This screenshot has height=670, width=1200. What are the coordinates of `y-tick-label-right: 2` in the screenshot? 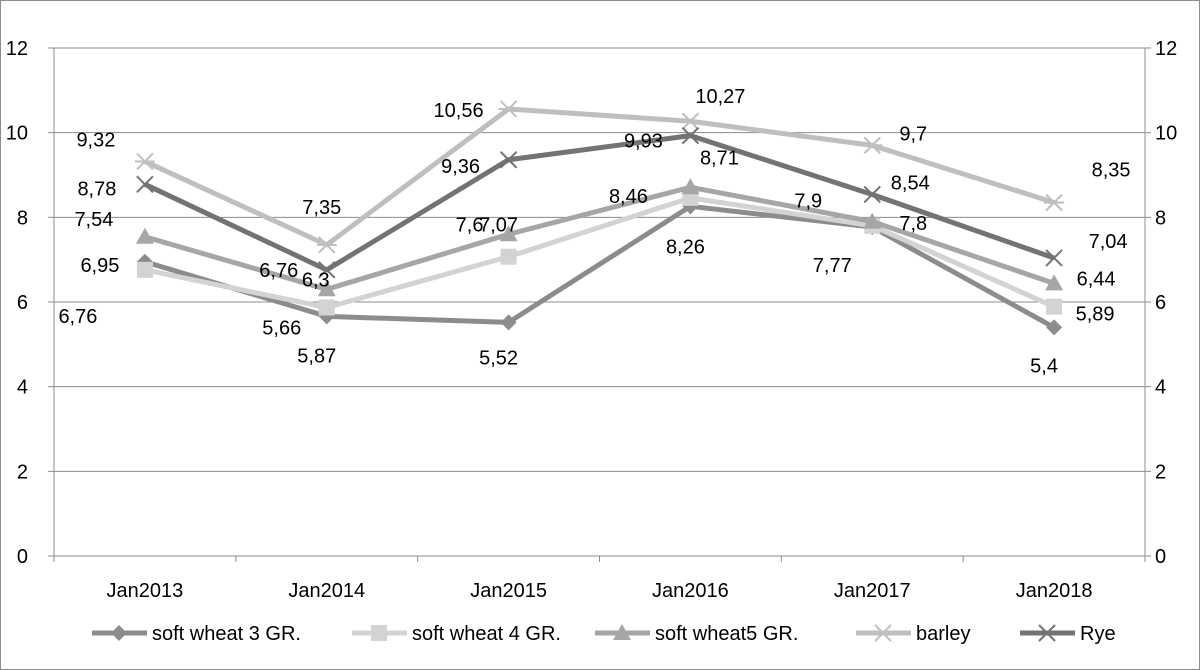 It's located at (1160, 472).